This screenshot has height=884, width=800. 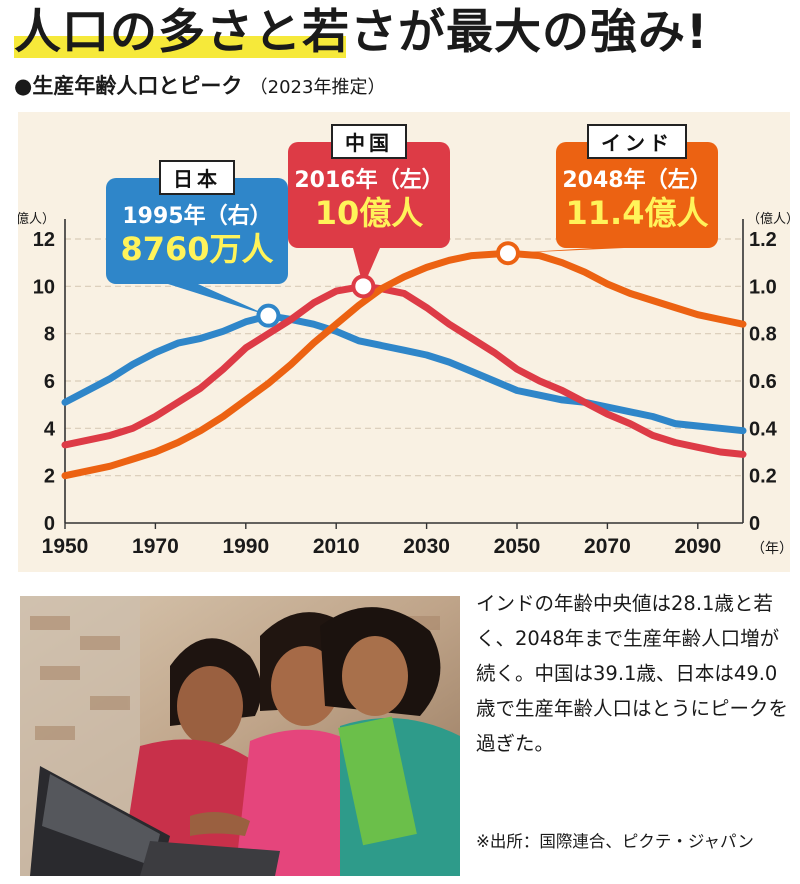 What do you see at coordinates (128, 86) in the screenshot?
I see `subtitle-text: ●生産年齢人口とピーク` at bounding box center [128, 86].